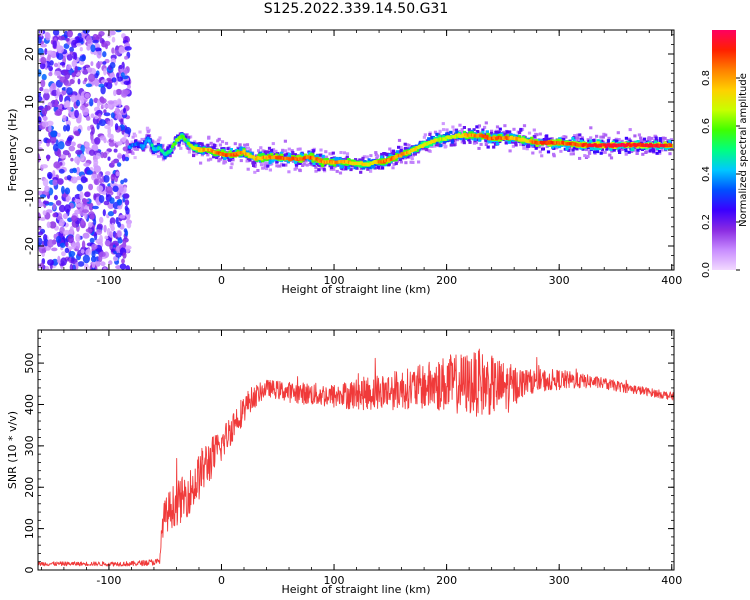 Image resolution: width=750 pixels, height=600 pixels. I want to click on ridge-cell, so click(178, 140).